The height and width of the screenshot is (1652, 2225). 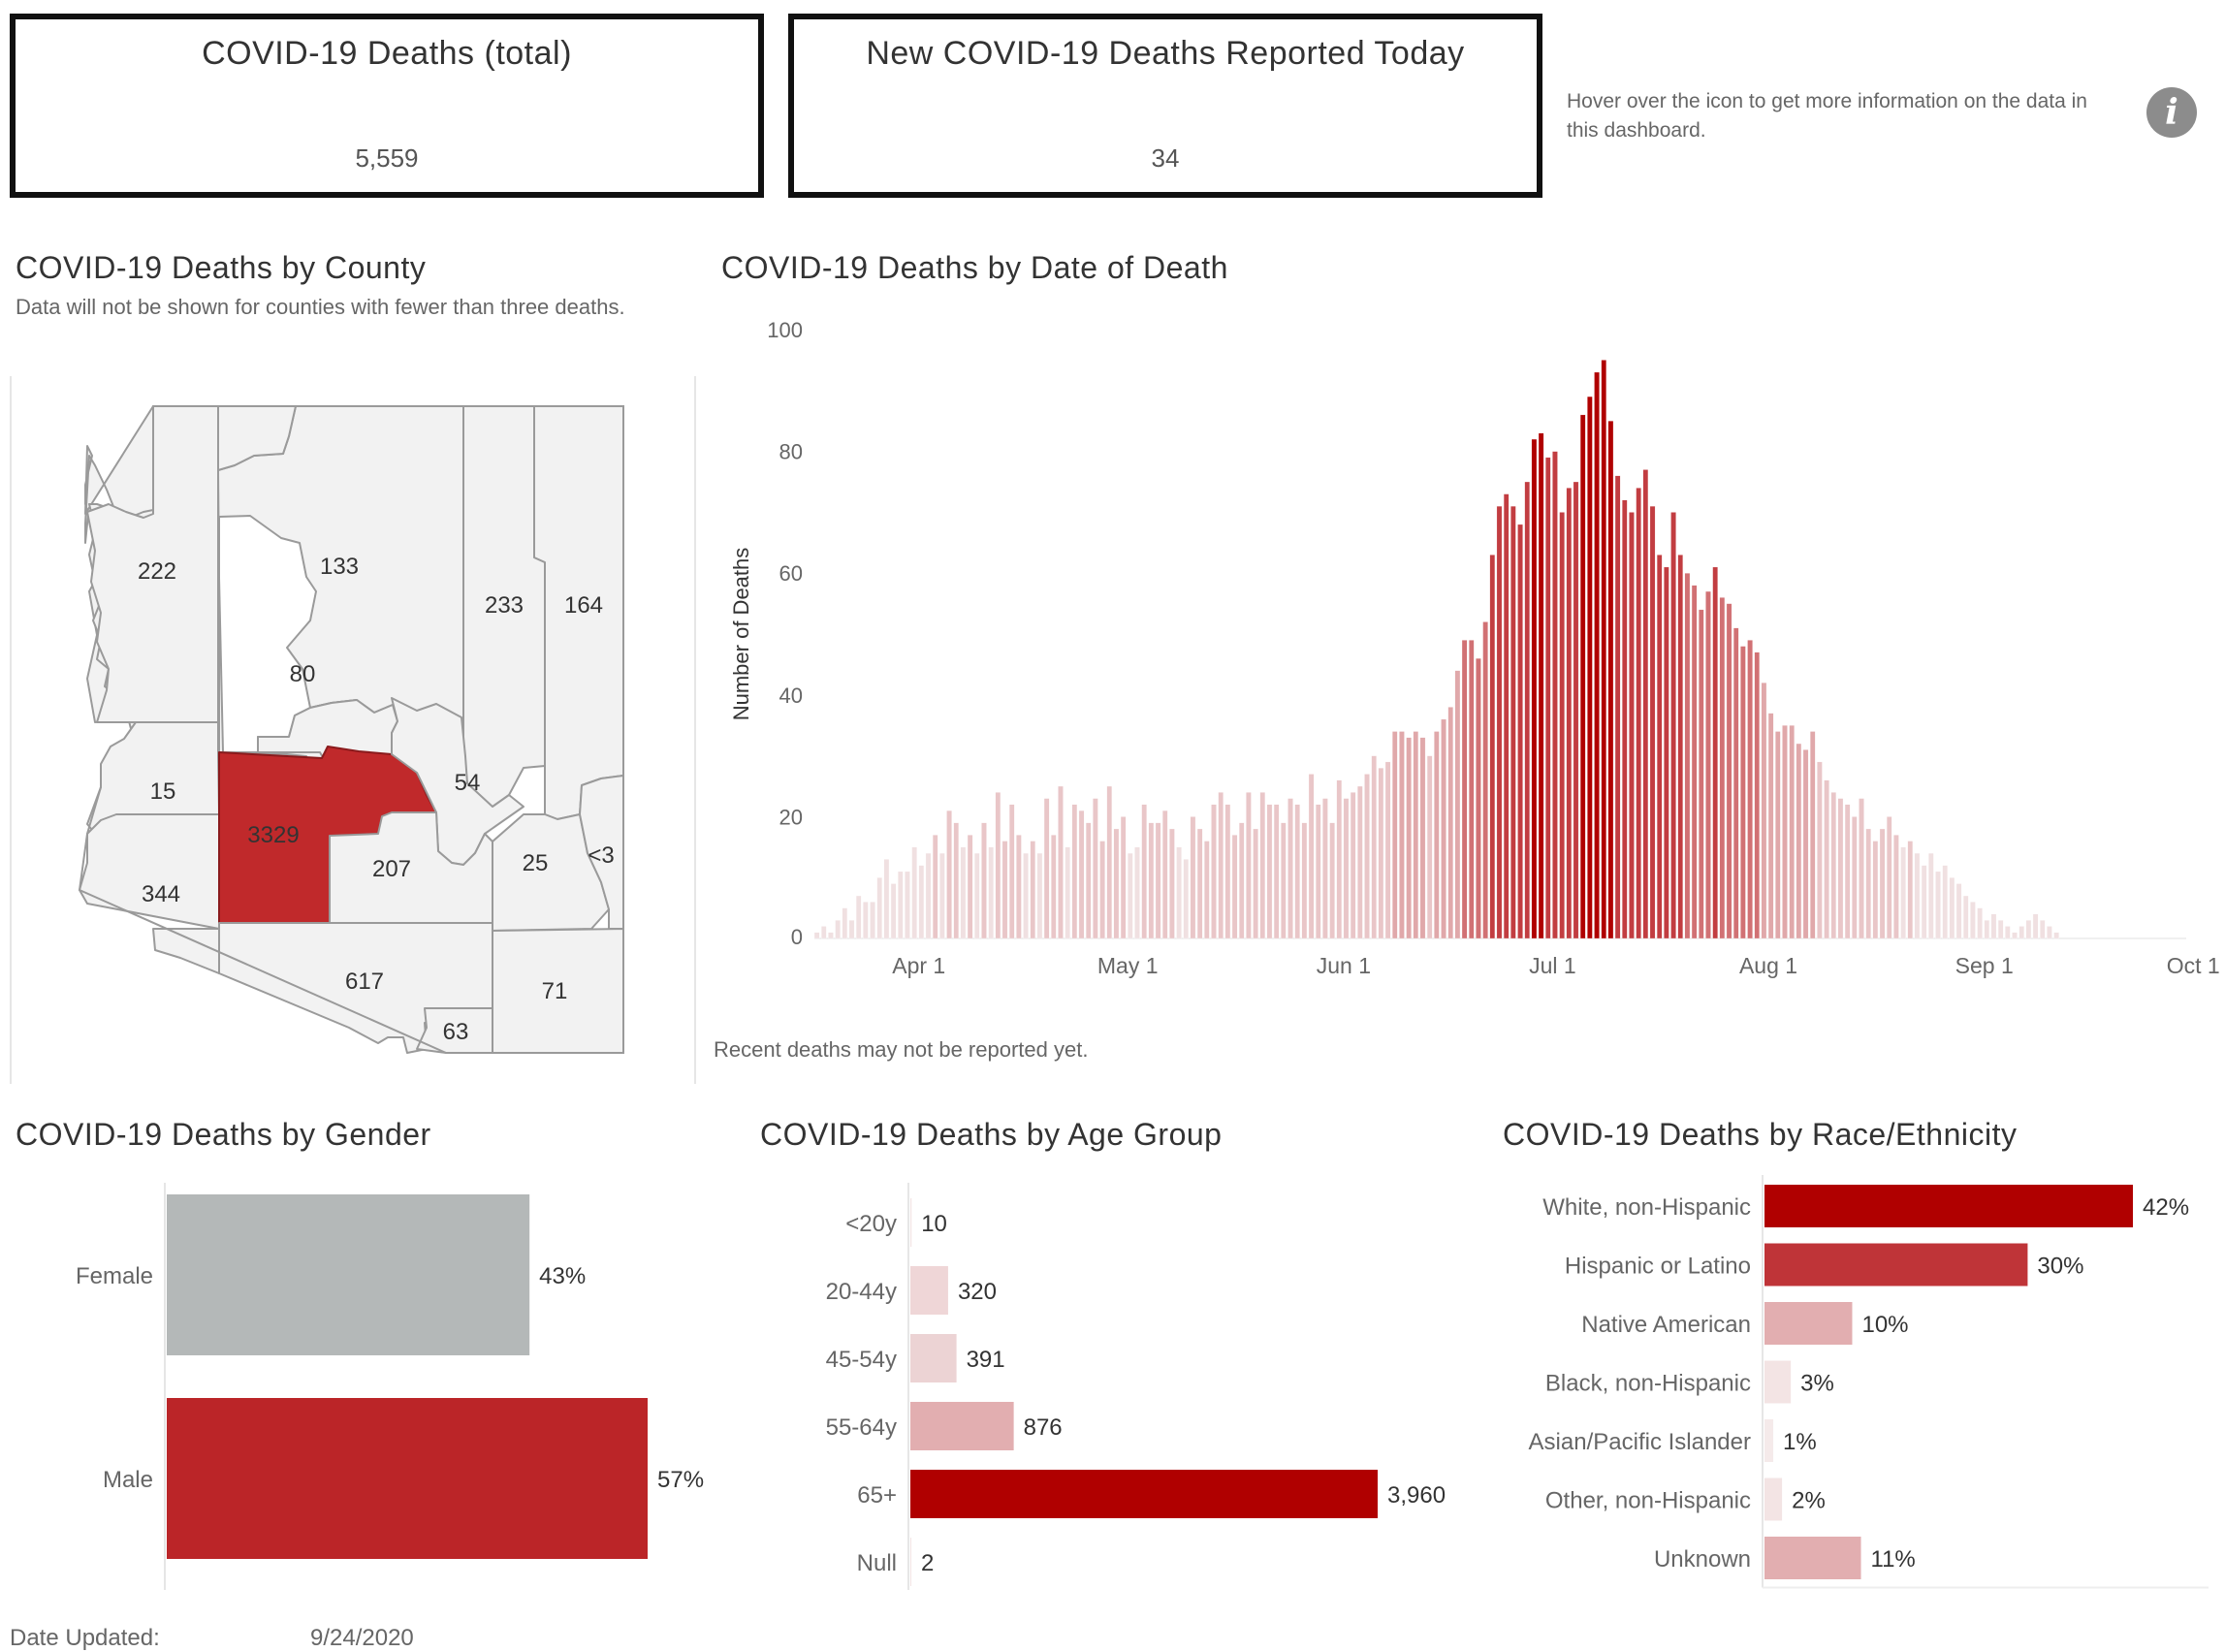 What do you see at coordinates (2171, 112) in the screenshot?
I see `info-icon: i` at bounding box center [2171, 112].